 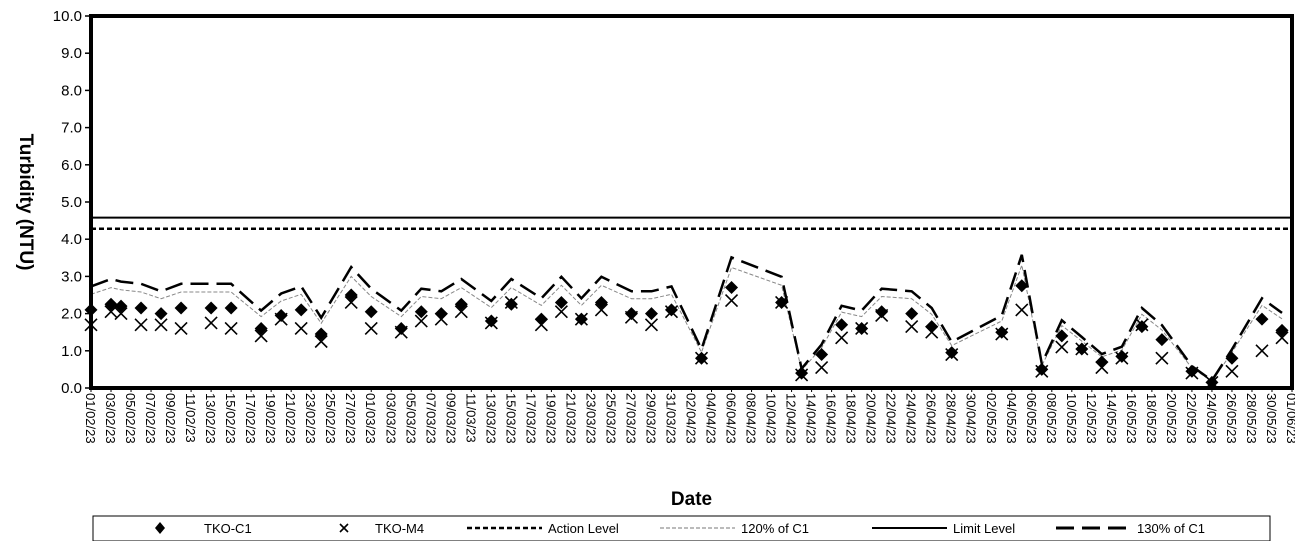 What do you see at coordinates (71, 314) in the screenshot?
I see `y-tick-label: 2.0` at bounding box center [71, 314].